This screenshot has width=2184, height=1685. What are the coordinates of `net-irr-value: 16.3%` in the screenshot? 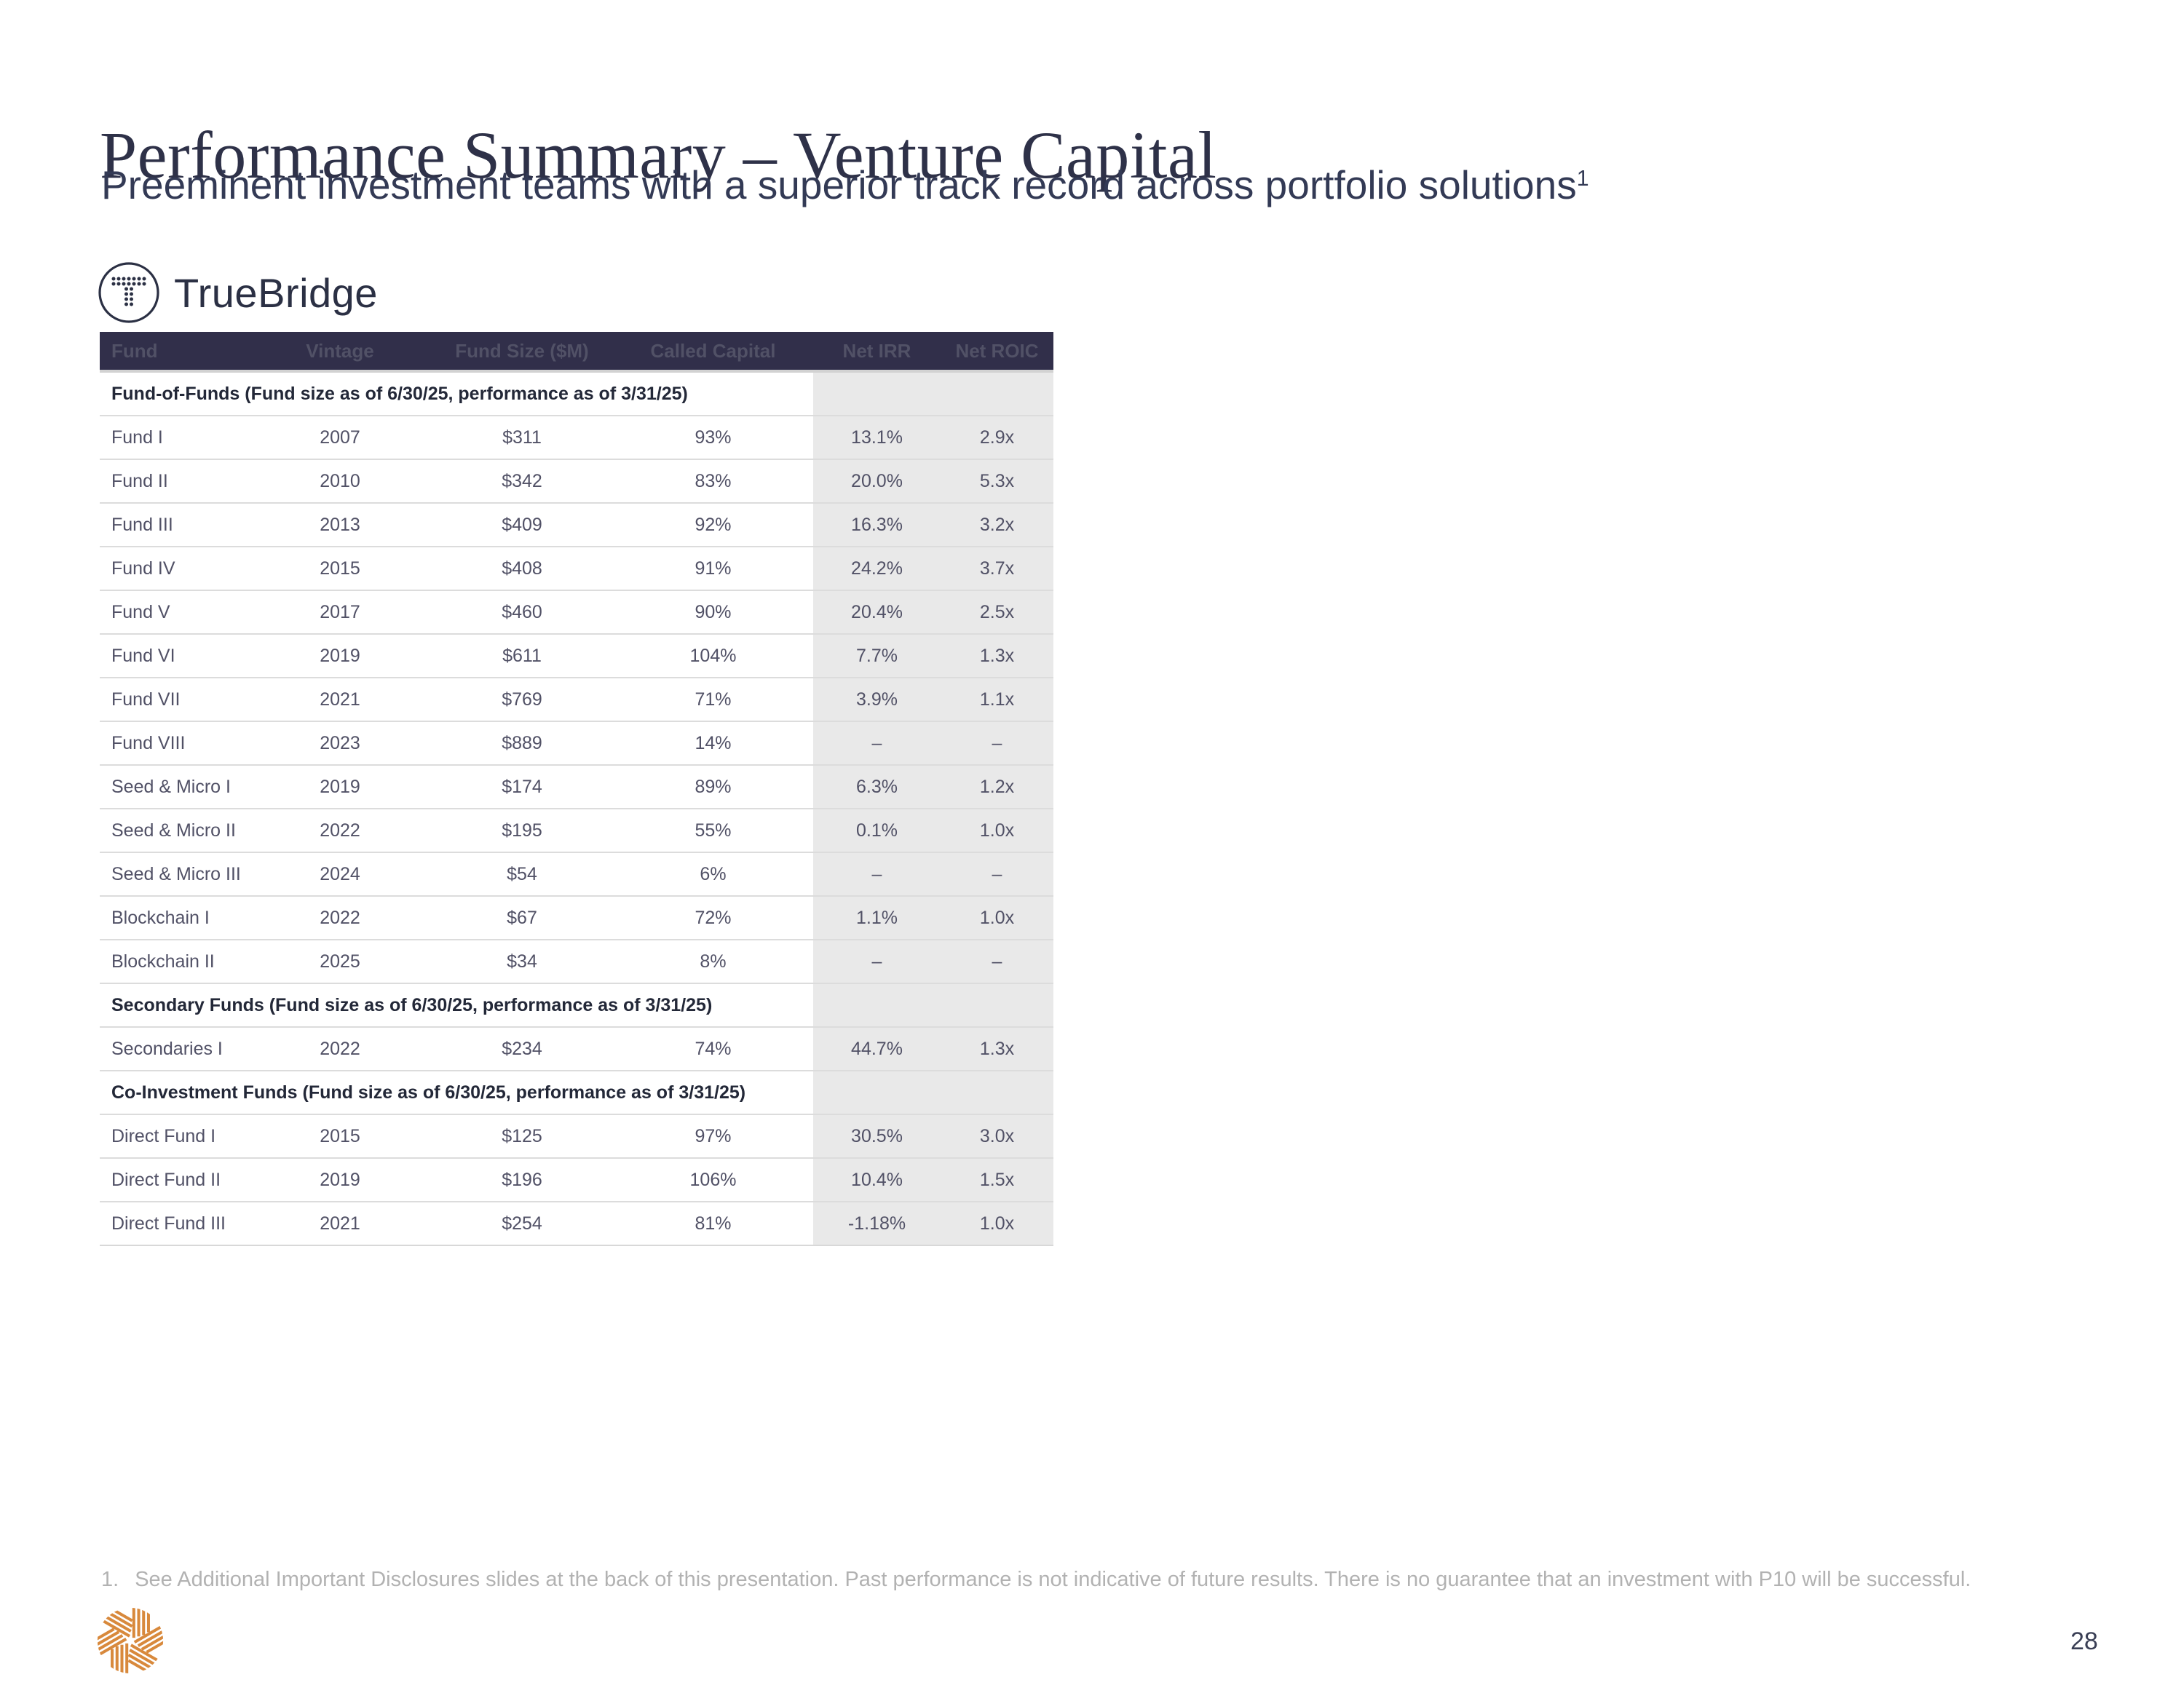 It's located at (877, 525).